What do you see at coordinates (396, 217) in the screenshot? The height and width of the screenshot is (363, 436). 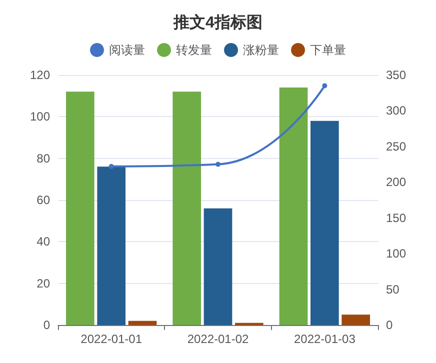 I see `y2-tick-label: 150` at bounding box center [396, 217].